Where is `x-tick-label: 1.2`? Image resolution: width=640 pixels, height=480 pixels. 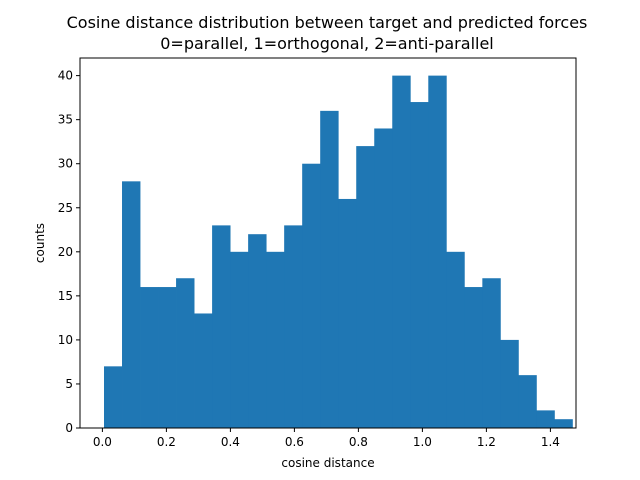
x-tick-label: 1.2 is located at coordinates (486, 442).